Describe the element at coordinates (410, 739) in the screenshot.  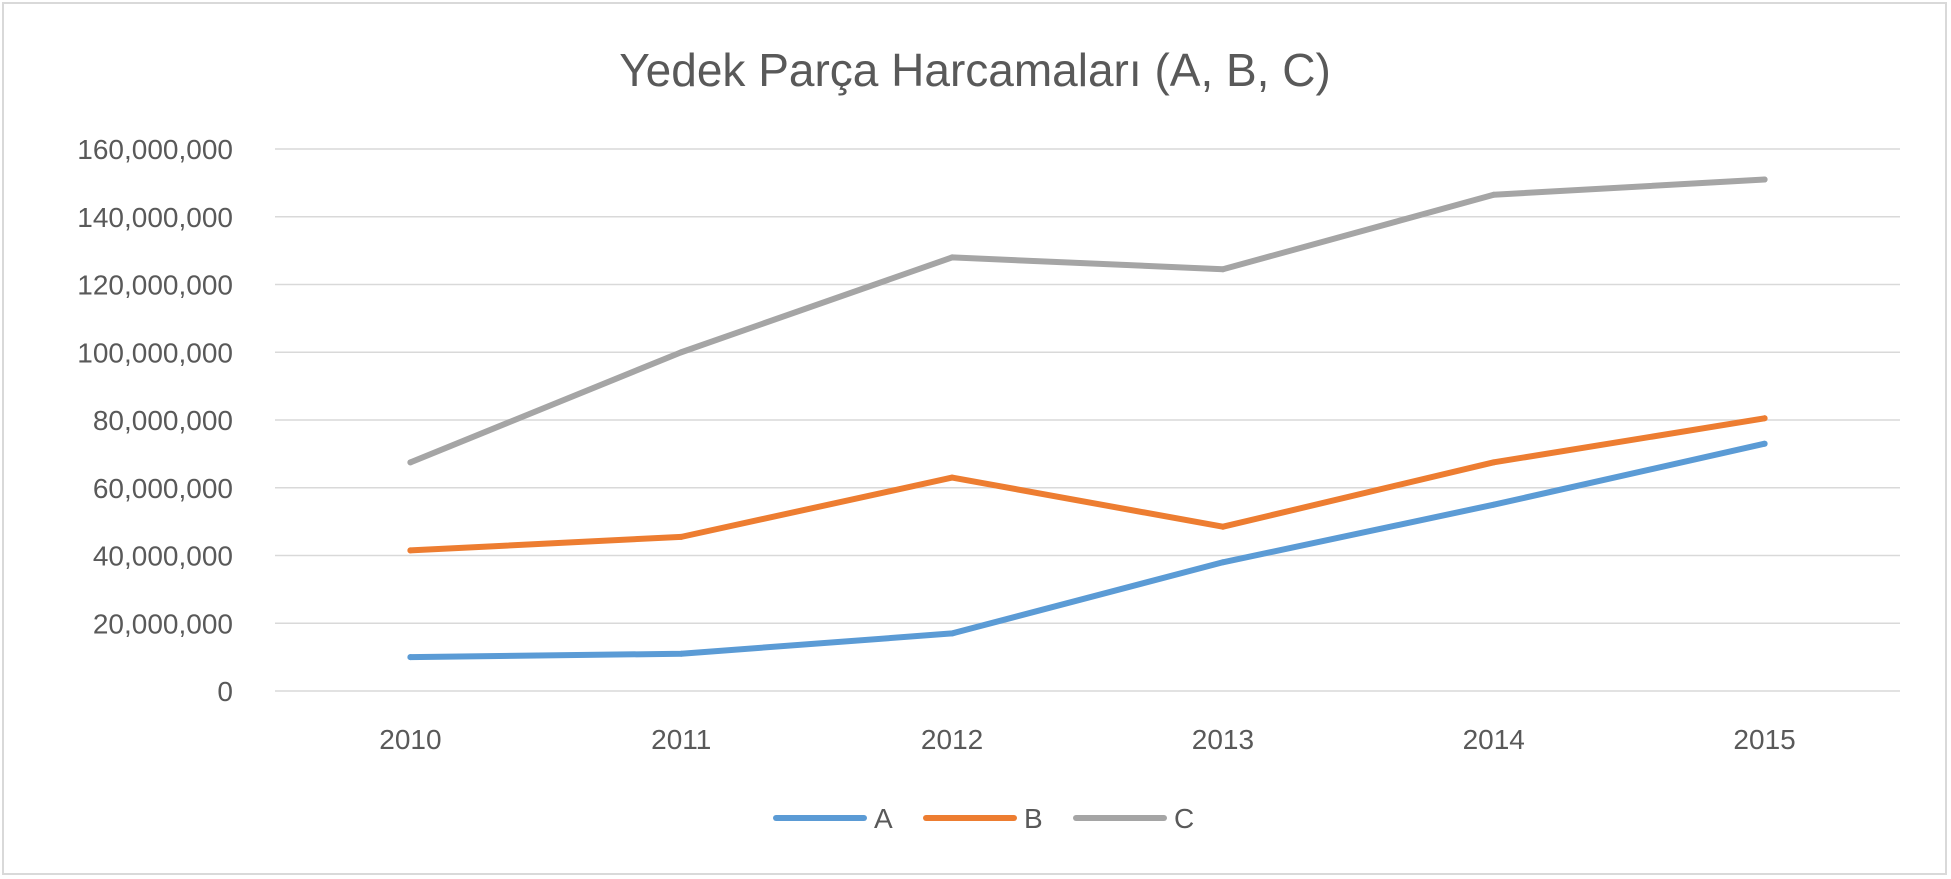
I see `x-tick-label: 2010` at that location.